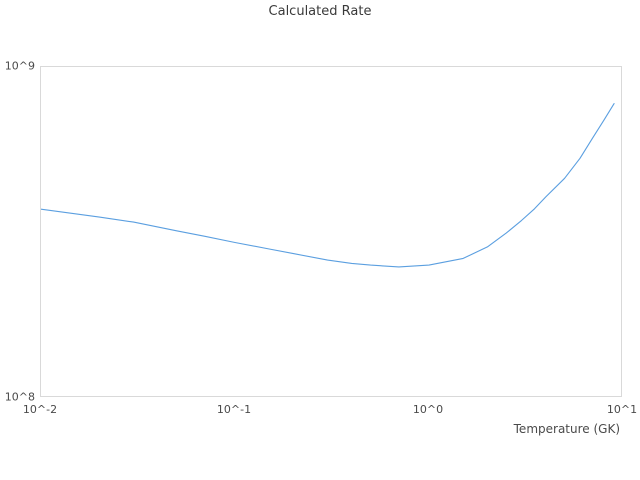 This screenshot has height=480, width=640. Describe the element at coordinates (40, 409) in the screenshot. I see `x-tick-label: 10^-2` at that location.